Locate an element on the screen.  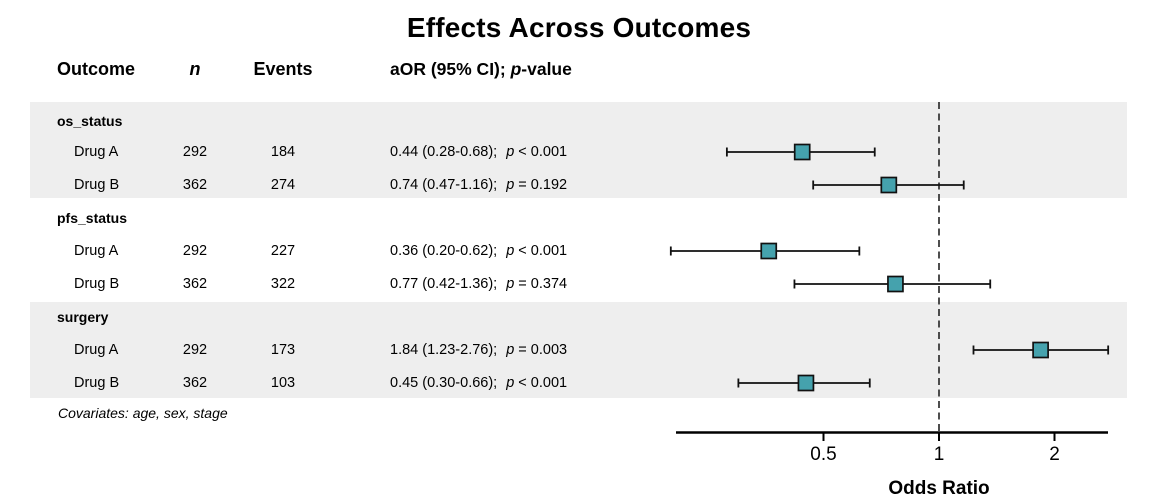
table-row: Drug A 292 227 0.36 (0.20-0.62); p < 0.001 is located at coordinates (579, 251).